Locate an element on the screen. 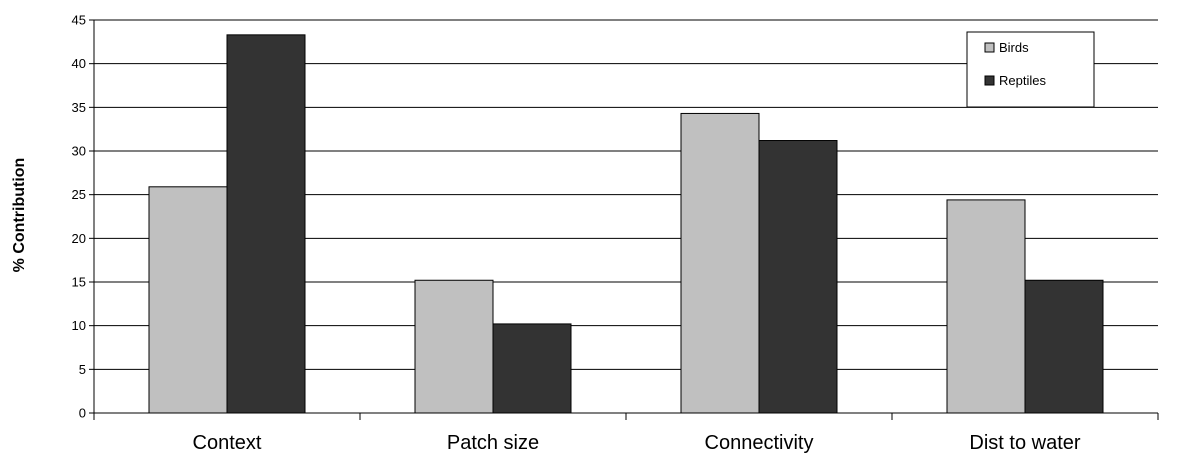  x-tick-label: Connectivity is located at coordinates (759, 443).